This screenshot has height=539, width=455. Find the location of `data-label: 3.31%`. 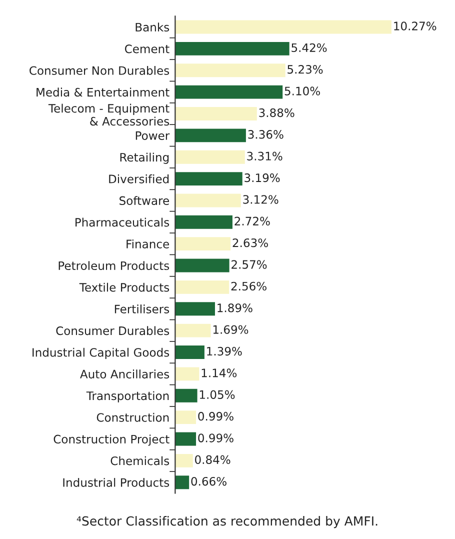

data-label: 3.31% is located at coordinates (264, 156).